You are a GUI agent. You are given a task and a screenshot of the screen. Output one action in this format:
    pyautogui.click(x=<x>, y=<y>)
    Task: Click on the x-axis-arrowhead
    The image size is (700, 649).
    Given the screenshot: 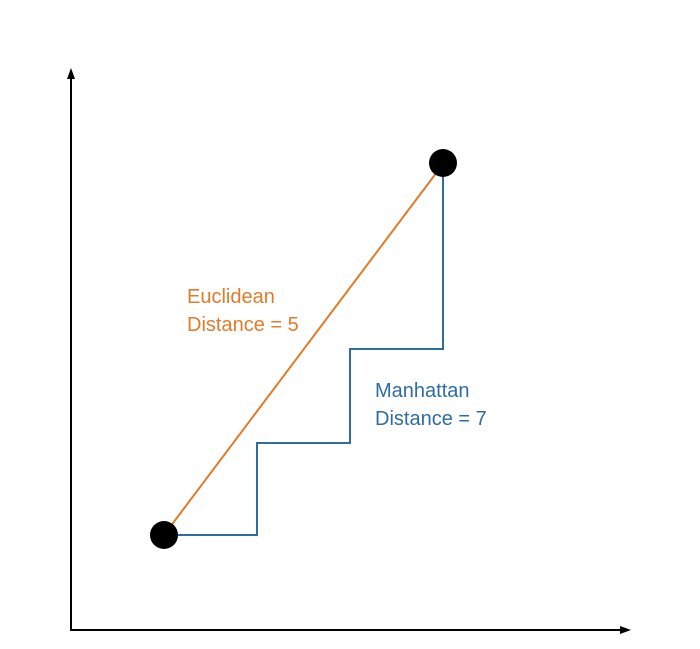 What is the action you would take?
    pyautogui.click(x=625, y=630)
    